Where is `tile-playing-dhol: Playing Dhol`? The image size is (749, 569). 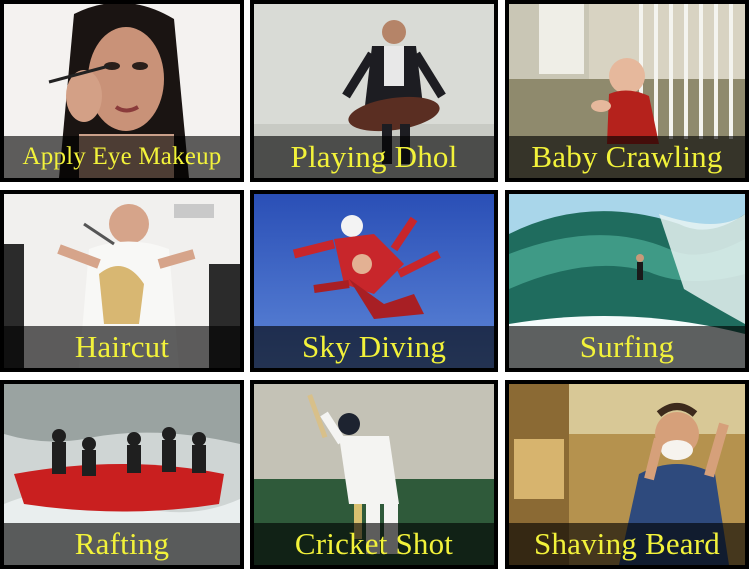
tile-playing-dhol: Playing Dhol is located at coordinates (374, 91).